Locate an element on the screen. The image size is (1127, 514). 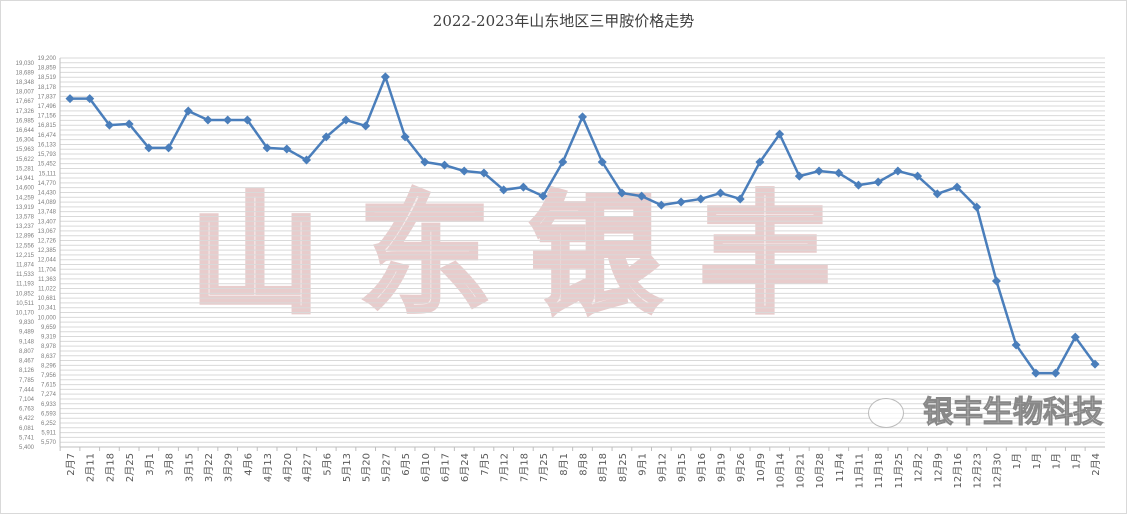
y-tick-label: 14,770 is located at coordinates (47, 184).